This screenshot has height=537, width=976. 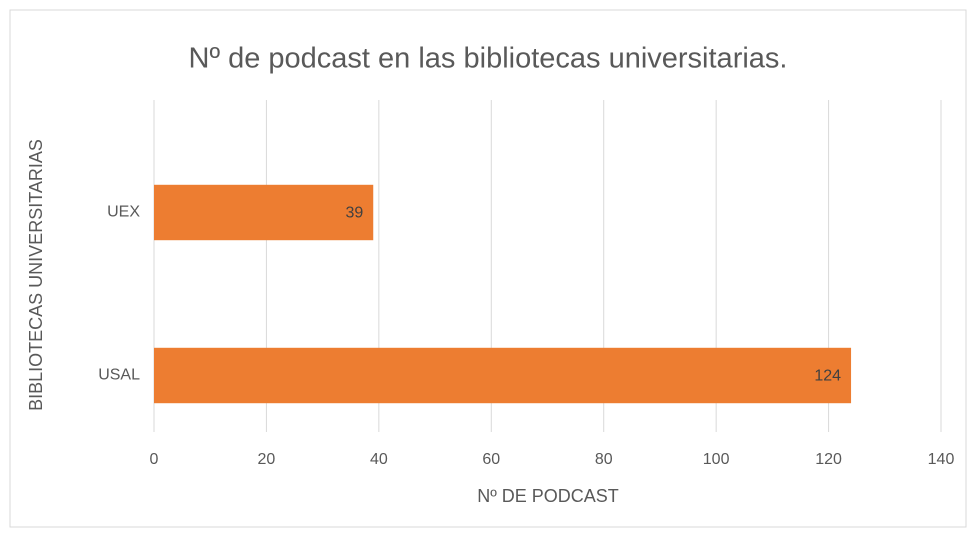 What do you see at coordinates (119, 375) in the screenshot?
I see `y-tick-label: USAL` at bounding box center [119, 375].